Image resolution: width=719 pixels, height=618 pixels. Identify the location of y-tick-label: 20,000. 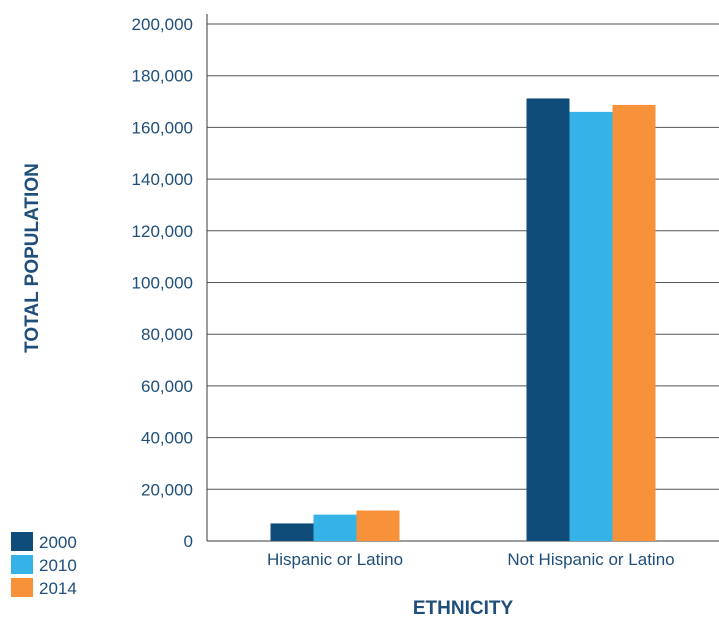
(167, 489).